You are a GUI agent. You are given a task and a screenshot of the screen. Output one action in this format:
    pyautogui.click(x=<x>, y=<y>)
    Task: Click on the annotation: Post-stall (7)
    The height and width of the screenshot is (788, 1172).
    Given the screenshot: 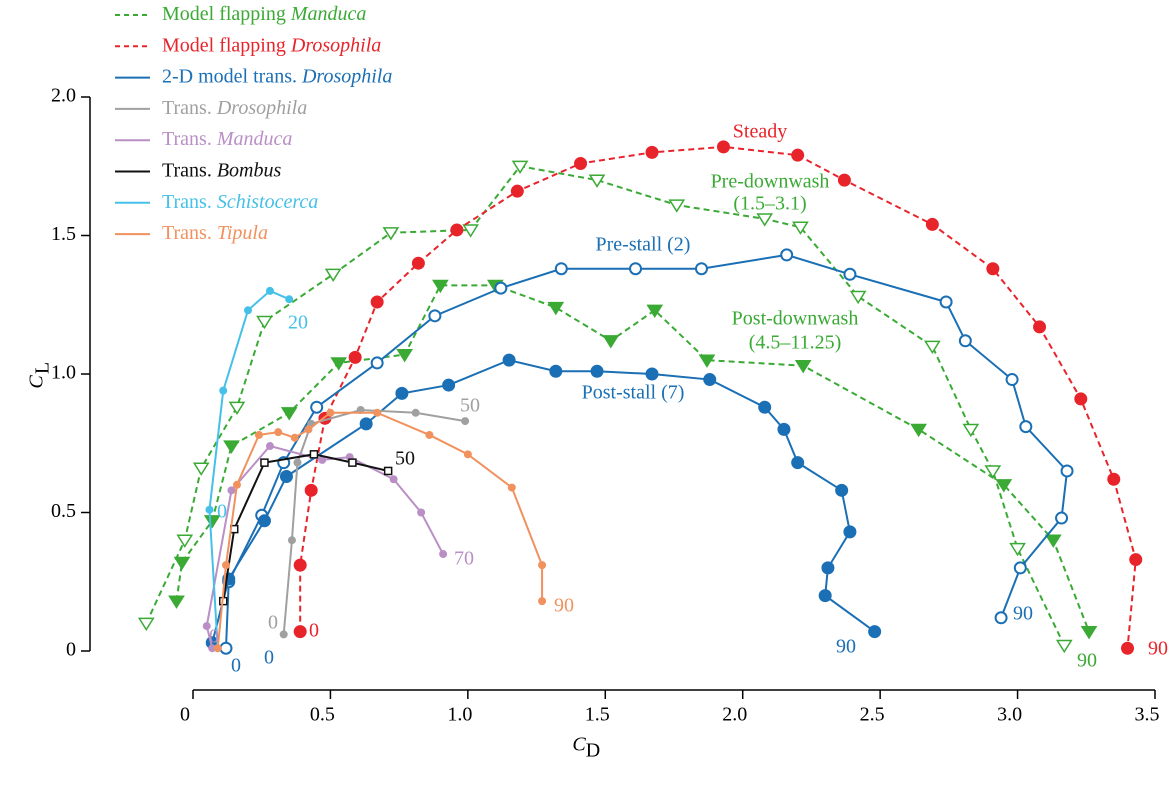 What is the action you would take?
    pyautogui.click(x=633, y=393)
    